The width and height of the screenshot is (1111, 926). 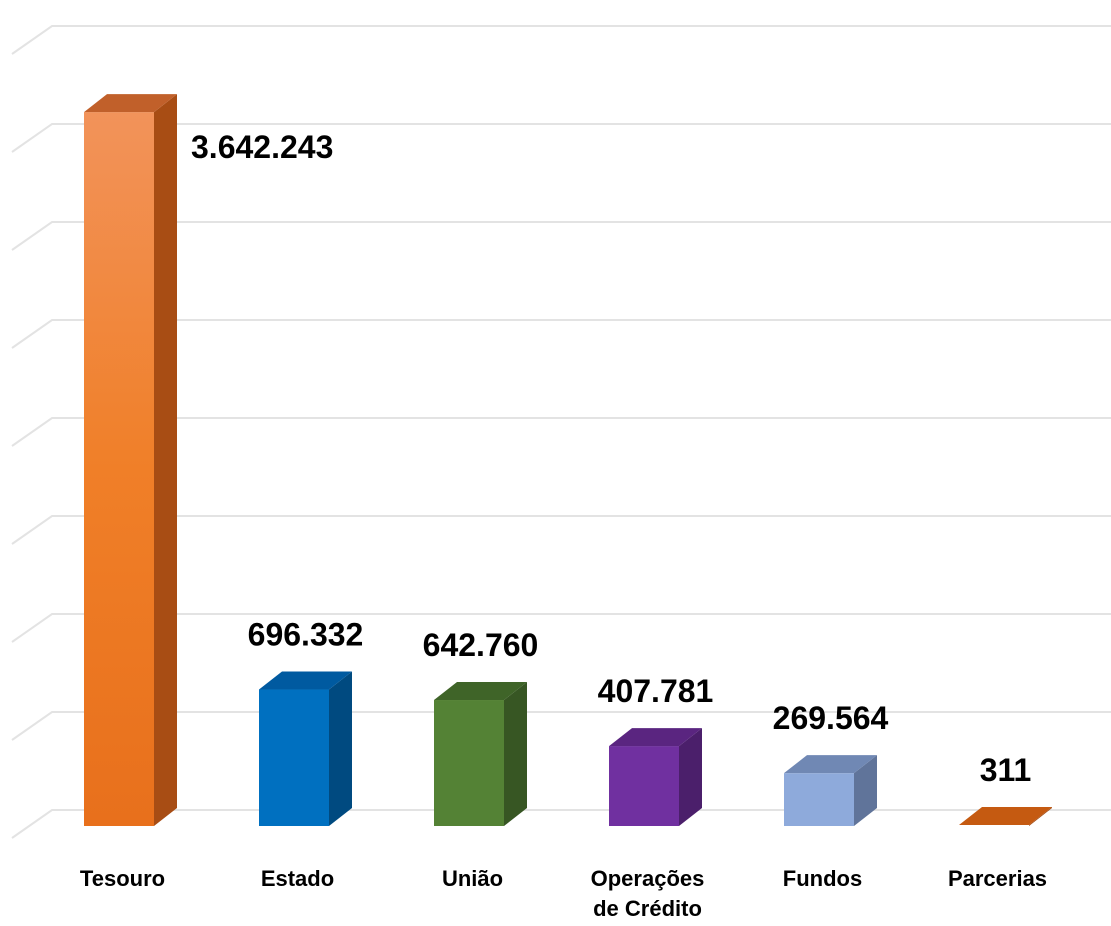 I want to click on category-label: Estado, so click(x=297, y=878).